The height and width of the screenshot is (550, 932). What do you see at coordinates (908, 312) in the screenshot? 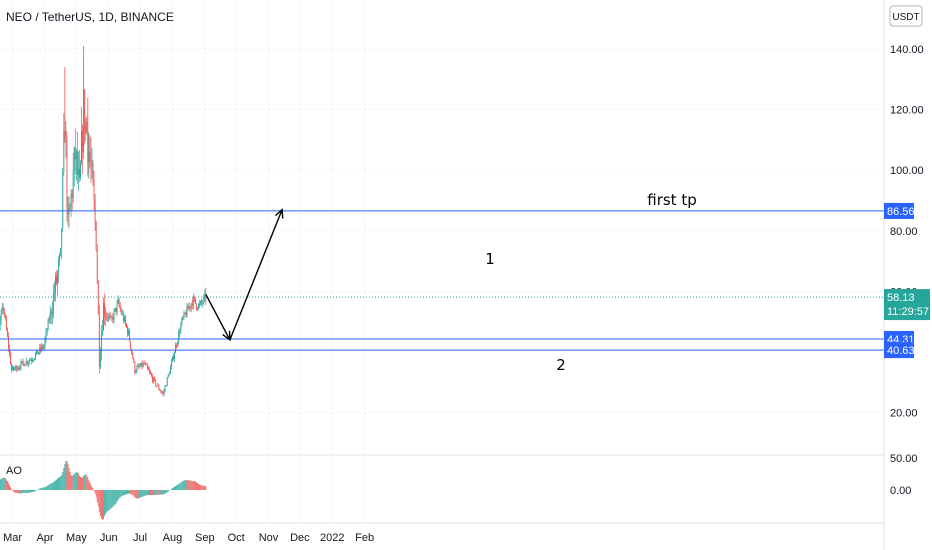
I see `countdown-label: 11:29:57` at bounding box center [908, 312].